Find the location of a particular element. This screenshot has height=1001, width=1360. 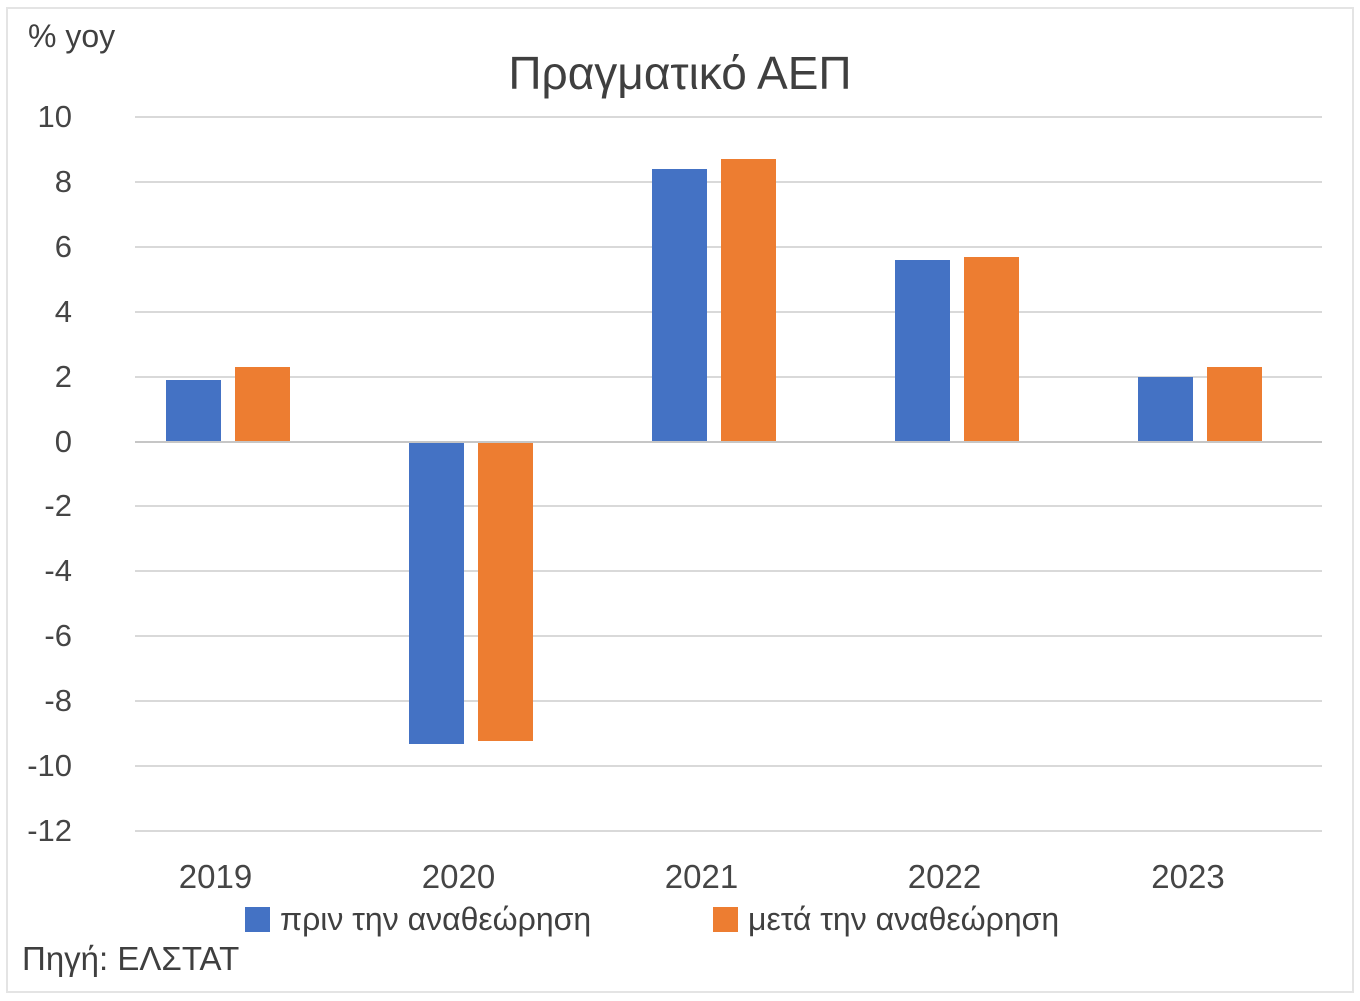

y-tick-label: 2 is located at coordinates (63, 376).